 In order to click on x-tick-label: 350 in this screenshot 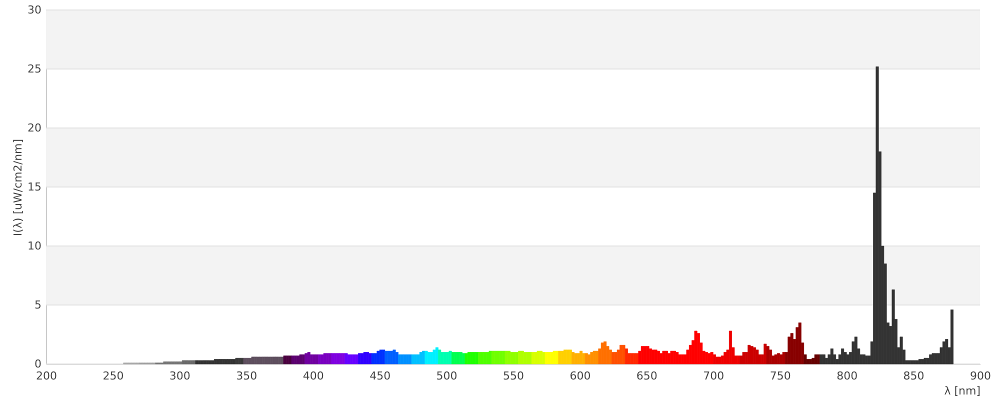, I will do `click(247, 376)`.